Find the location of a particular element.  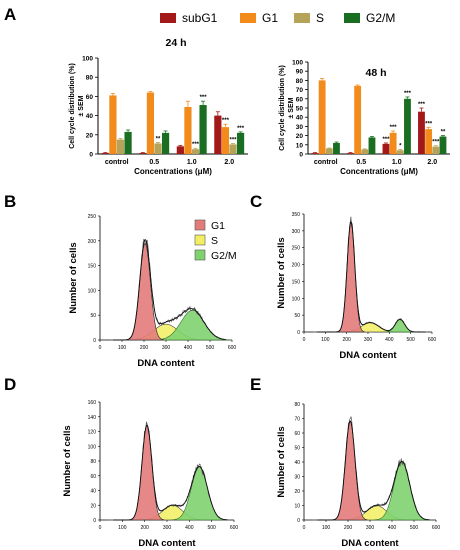

hist-x-tick-label-b: 500 is located at coordinates (210, 348).